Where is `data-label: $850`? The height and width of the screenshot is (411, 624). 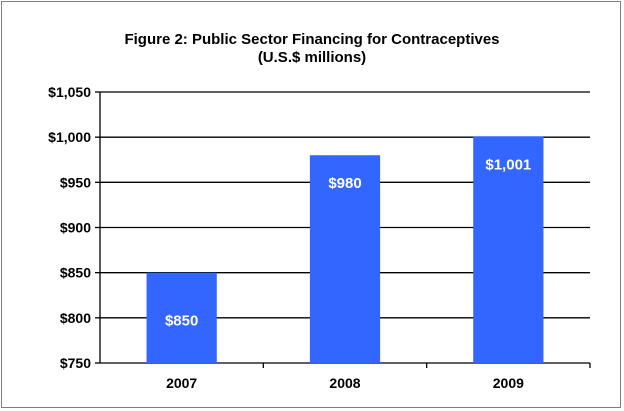
data-label: $850 is located at coordinates (181, 321).